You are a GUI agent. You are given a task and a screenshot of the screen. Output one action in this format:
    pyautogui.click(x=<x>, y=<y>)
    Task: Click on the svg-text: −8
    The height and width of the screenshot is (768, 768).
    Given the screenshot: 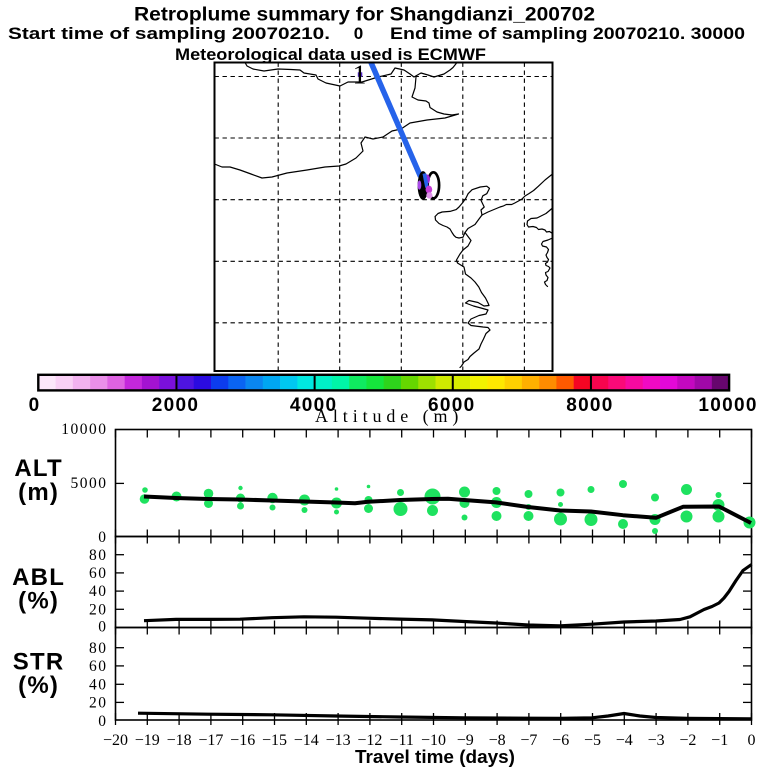 What is the action you would take?
    pyautogui.click(x=497, y=740)
    